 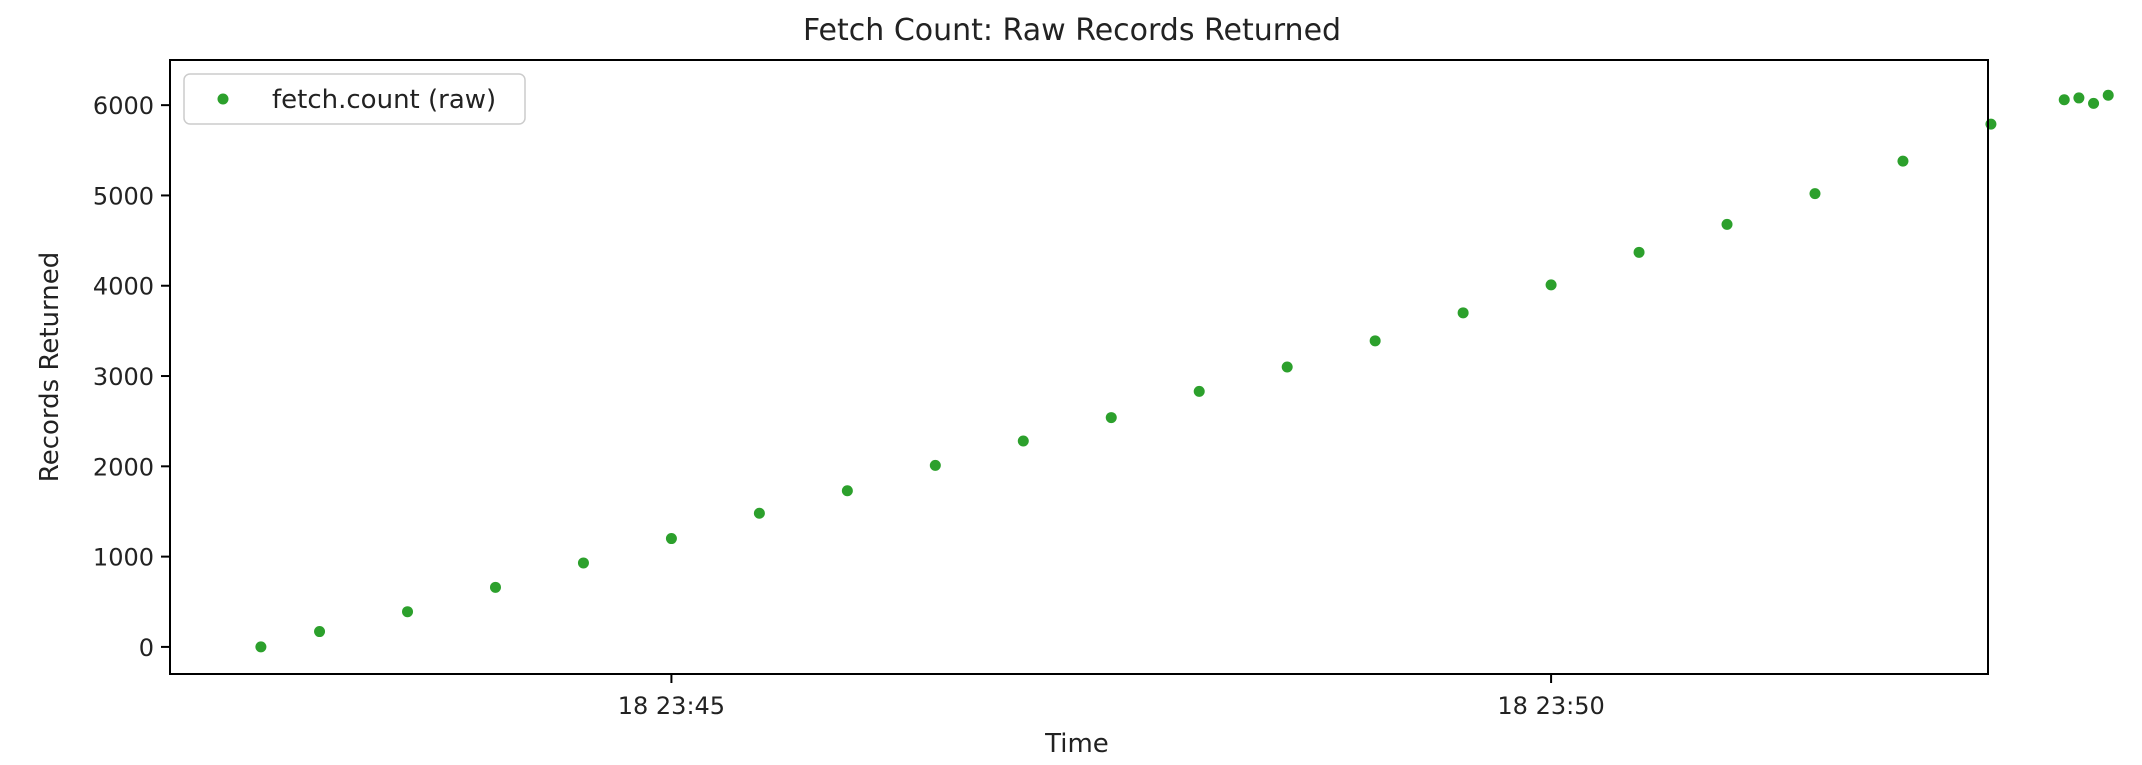 I want to click on y-tick-label: 2000, so click(x=123, y=467).